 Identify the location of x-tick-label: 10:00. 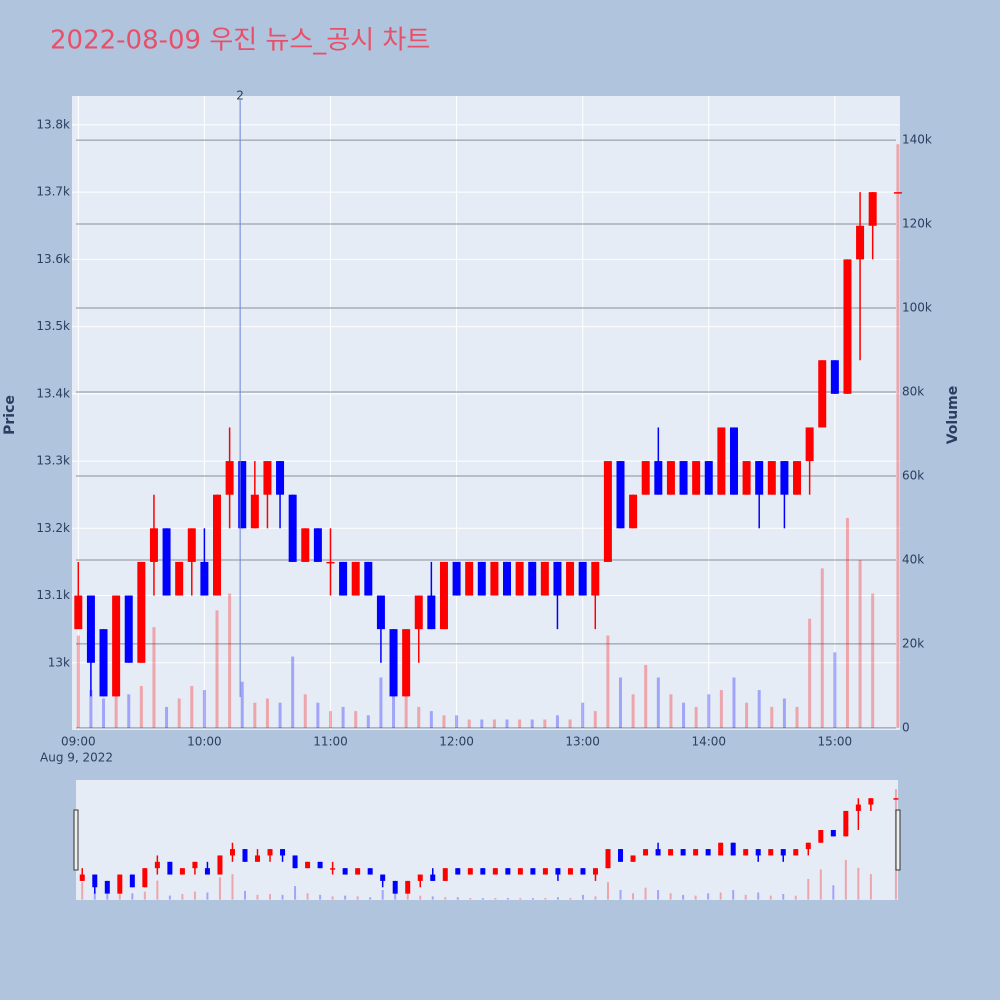
(204, 742).